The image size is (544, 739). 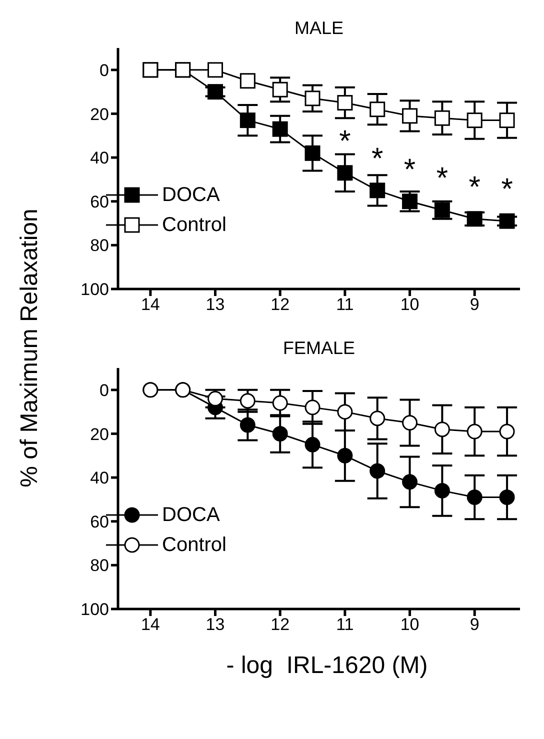 What do you see at coordinates (319, 348) in the screenshot?
I see `chart-title: FEMALE` at bounding box center [319, 348].